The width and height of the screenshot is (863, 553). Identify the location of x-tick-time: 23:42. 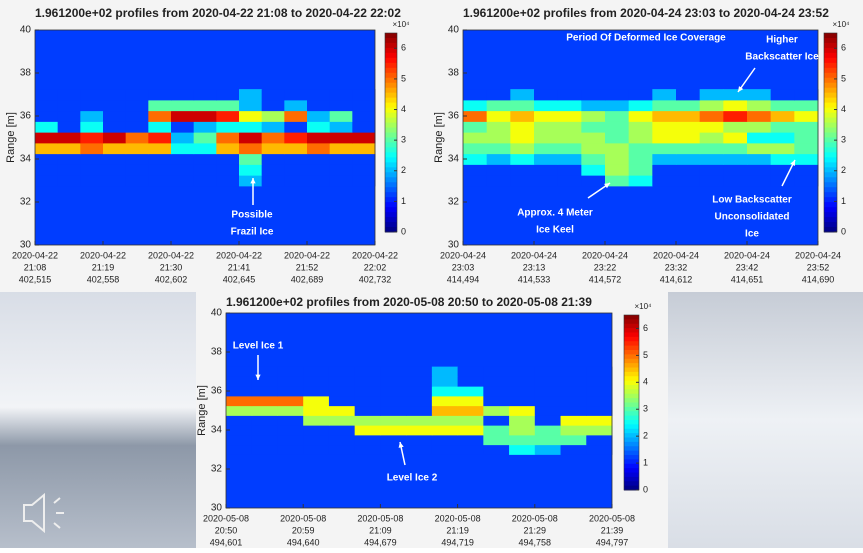
(747, 267).